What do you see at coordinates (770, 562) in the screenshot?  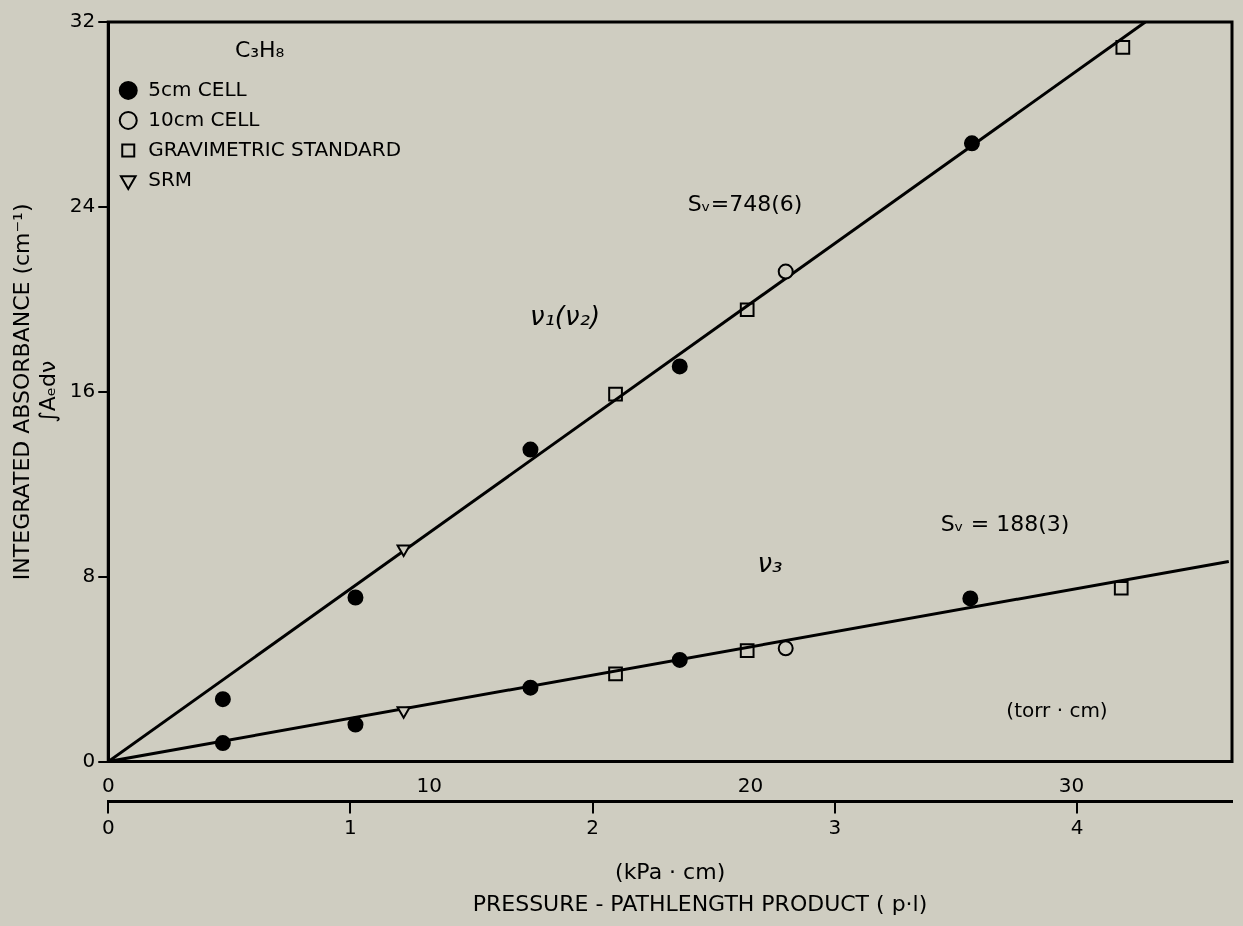 I see `annotation: ν₃` at bounding box center [770, 562].